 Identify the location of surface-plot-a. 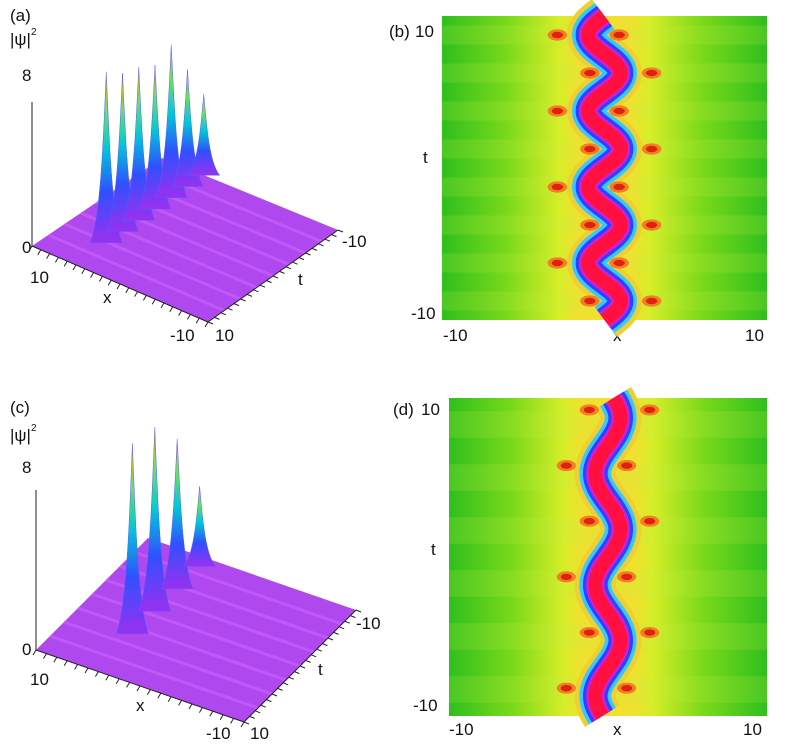
(186, 186).